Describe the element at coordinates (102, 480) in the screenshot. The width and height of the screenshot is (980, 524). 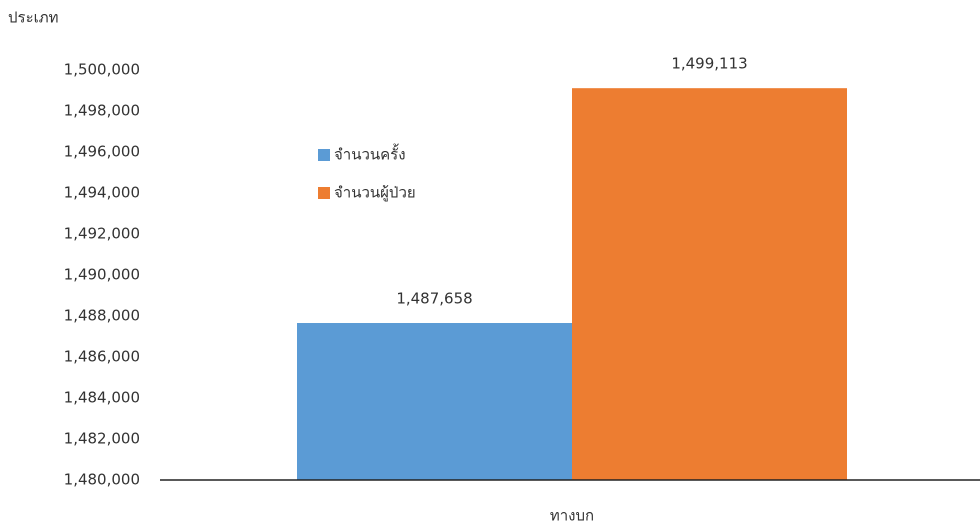
I see `y-tick-label: 1,480,000` at that location.